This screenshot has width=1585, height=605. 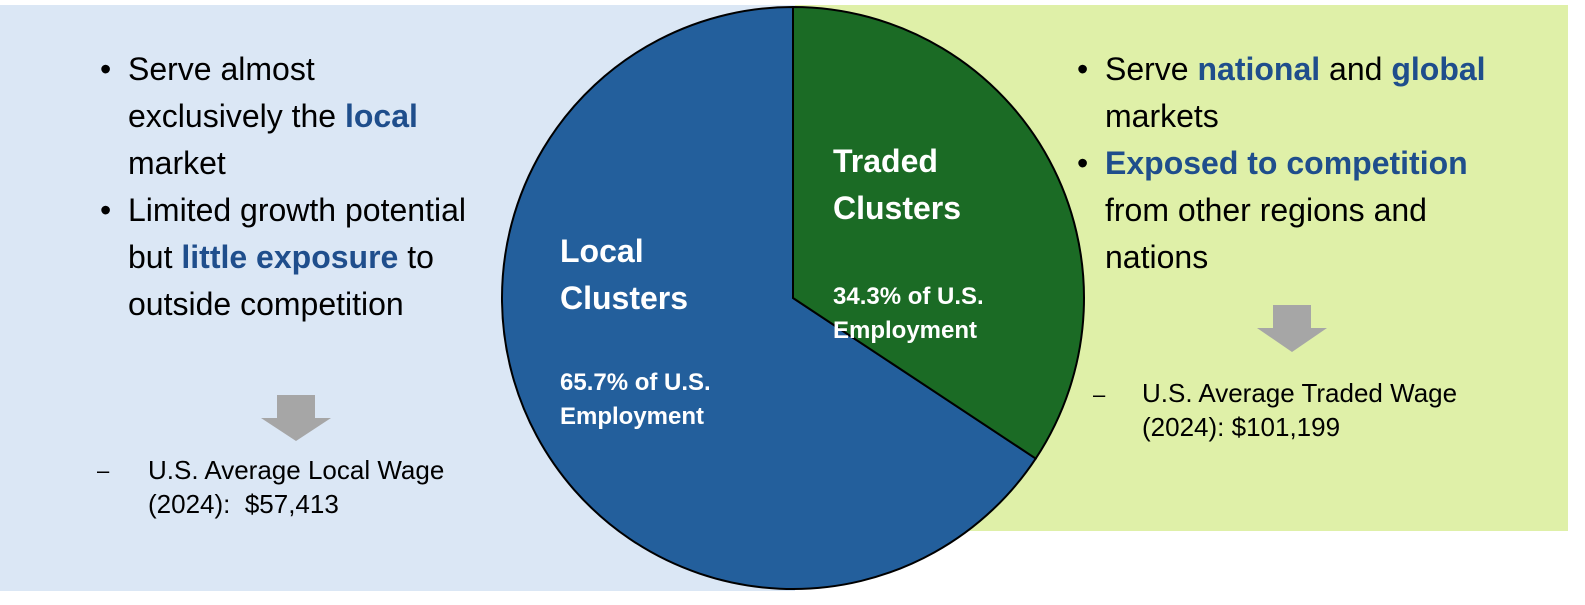 What do you see at coordinates (1286, 163) in the screenshot?
I see `emphasis: Exposed to competition` at bounding box center [1286, 163].